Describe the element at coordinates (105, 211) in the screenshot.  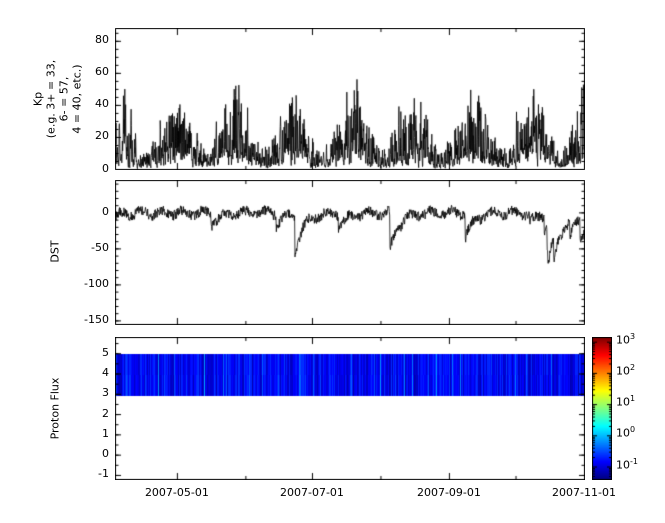
I see `dst-ytick-label-0: 0` at that location.